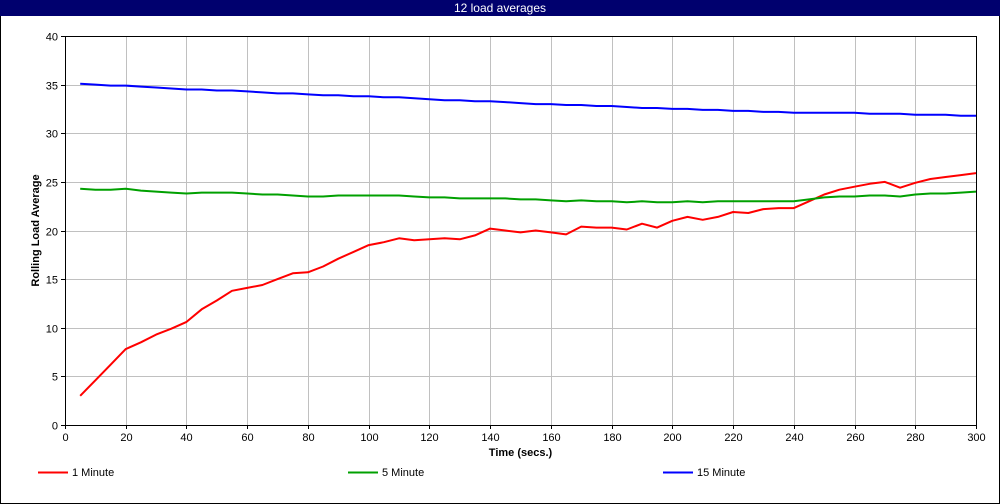  I want to click on y-tick-label: 30, so click(52, 135).